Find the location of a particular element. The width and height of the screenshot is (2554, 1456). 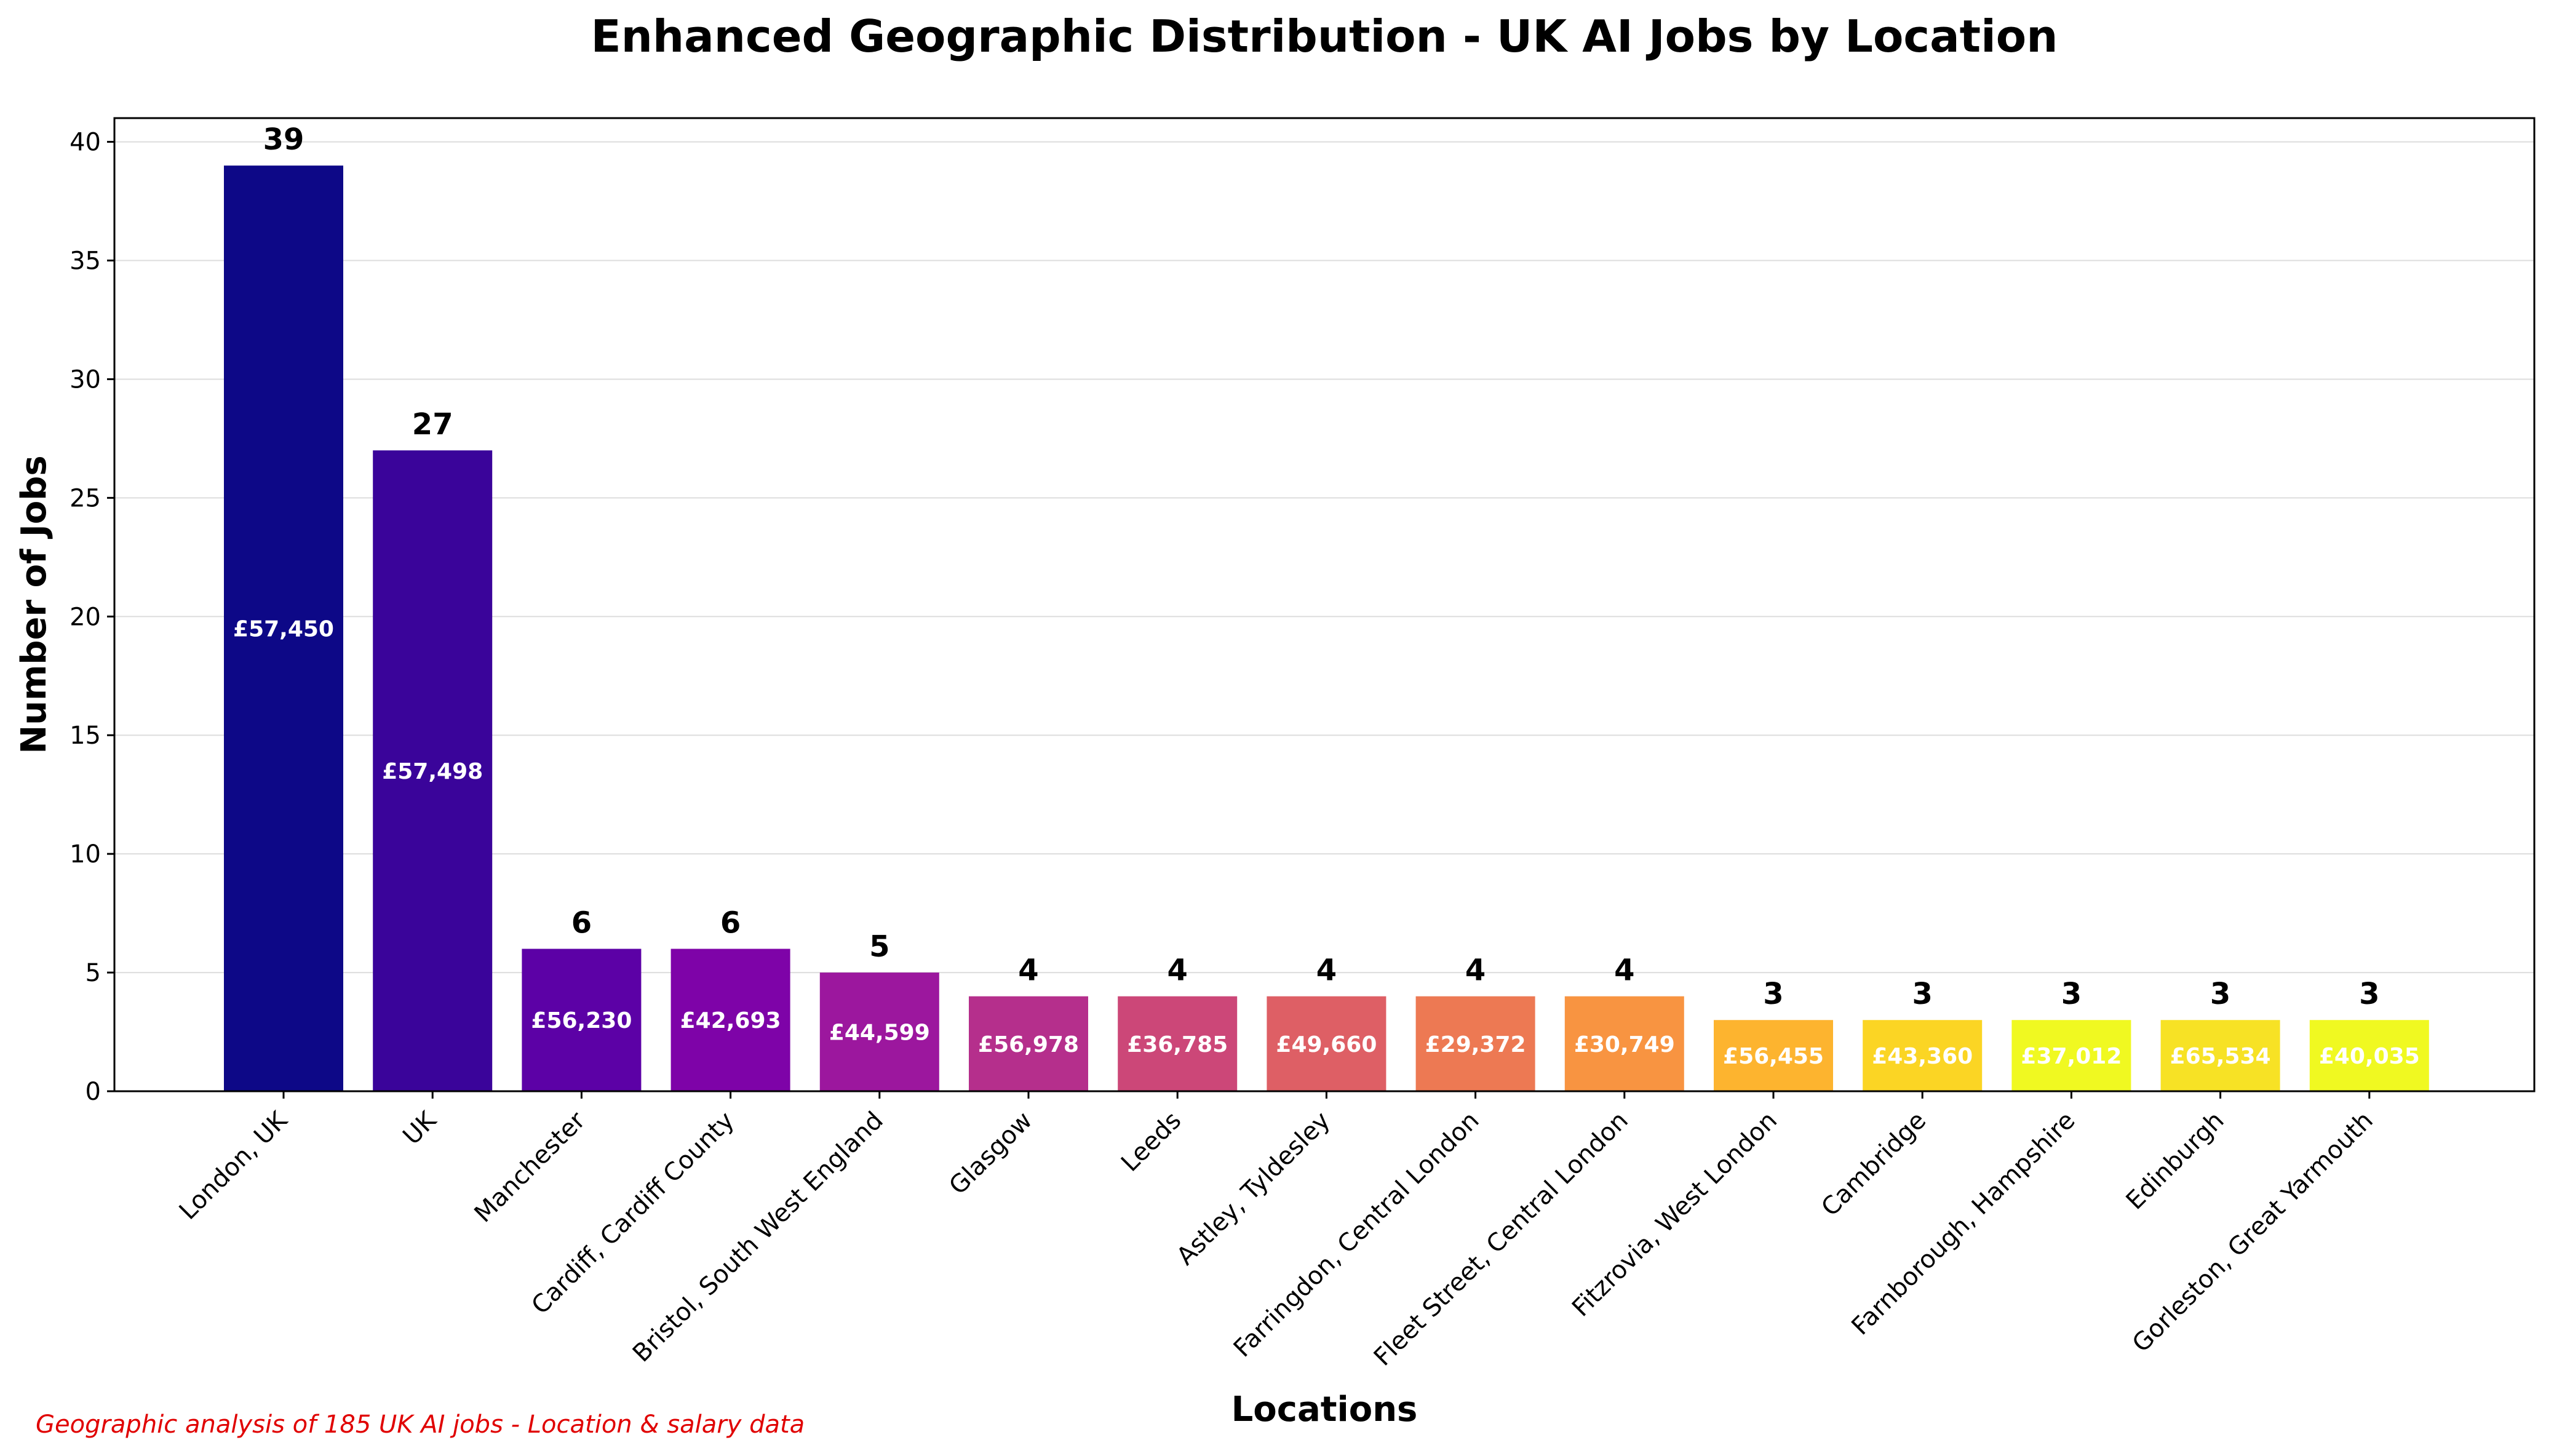

bar-salary-label: £43,360 is located at coordinates (1922, 1056).